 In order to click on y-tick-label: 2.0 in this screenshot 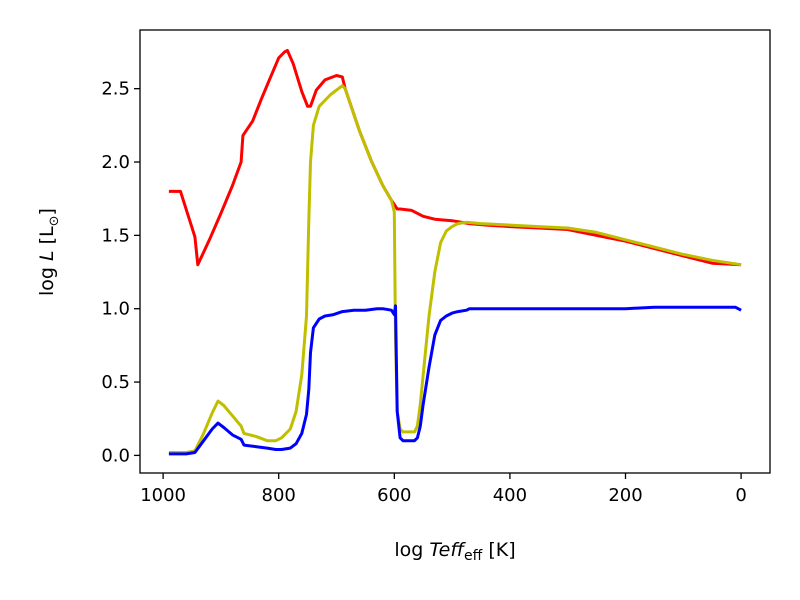, I will do `click(115, 162)`.